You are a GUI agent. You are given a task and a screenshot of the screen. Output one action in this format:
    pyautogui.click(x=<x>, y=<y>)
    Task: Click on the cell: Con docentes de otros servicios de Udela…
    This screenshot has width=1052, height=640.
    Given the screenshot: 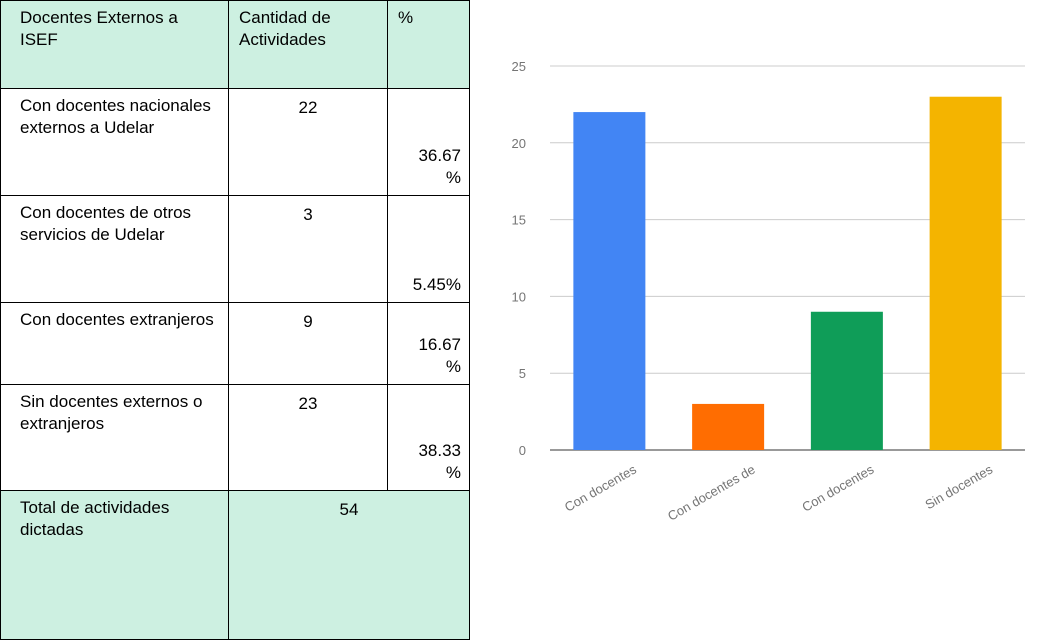 What is the action you would take?
    pyautogui.click(x=114, y=249)
    